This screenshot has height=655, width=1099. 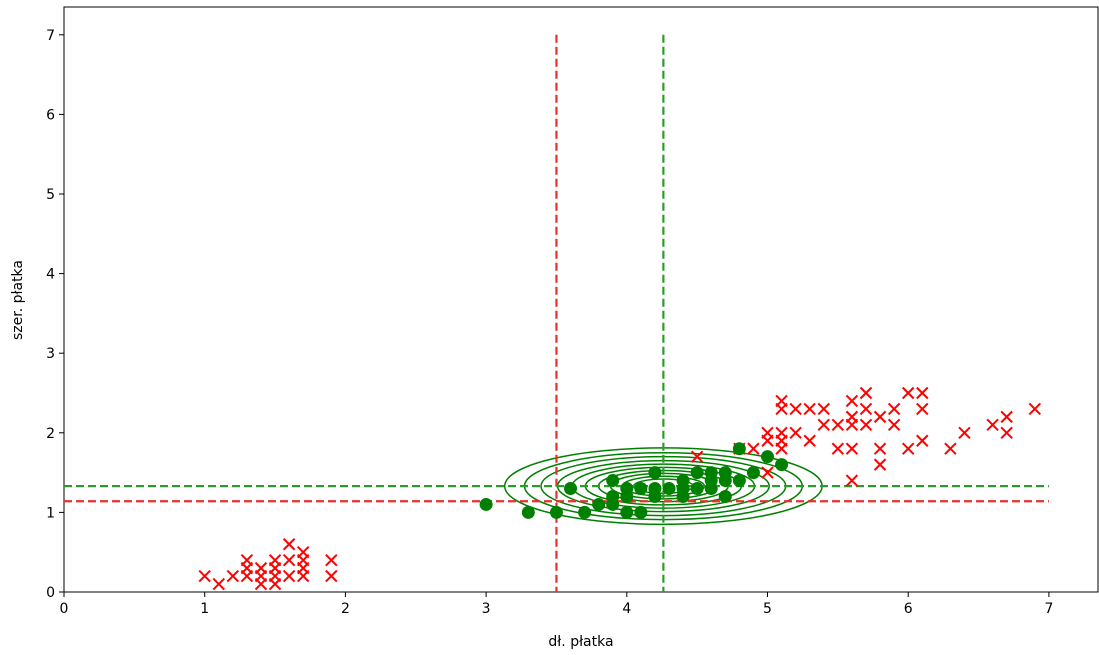 What do you see at coordinates (50, 354) in the screenshot?
I see `y-tick-label: 3` at bounding box center [50, 354].